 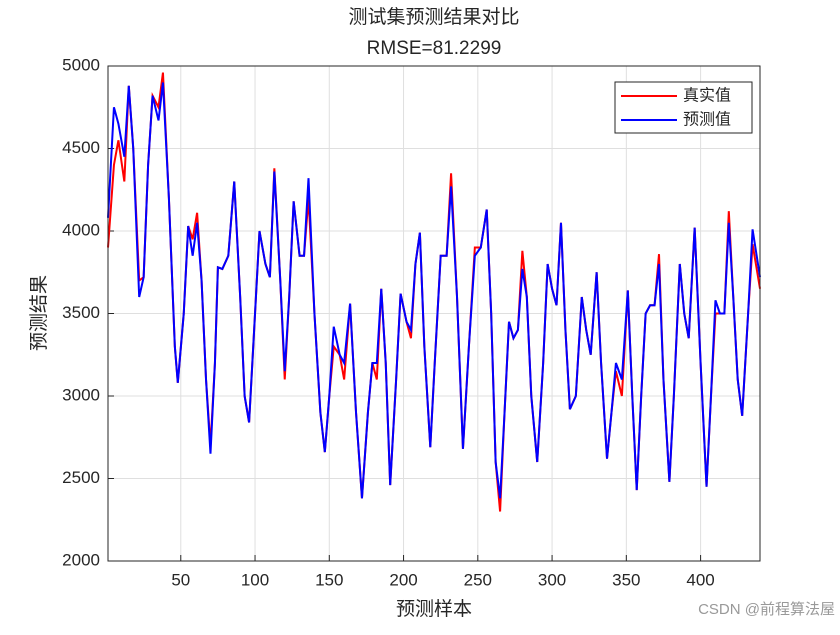 I want to click on y-axis-label: 预测结果, so click(x=39, y=313).